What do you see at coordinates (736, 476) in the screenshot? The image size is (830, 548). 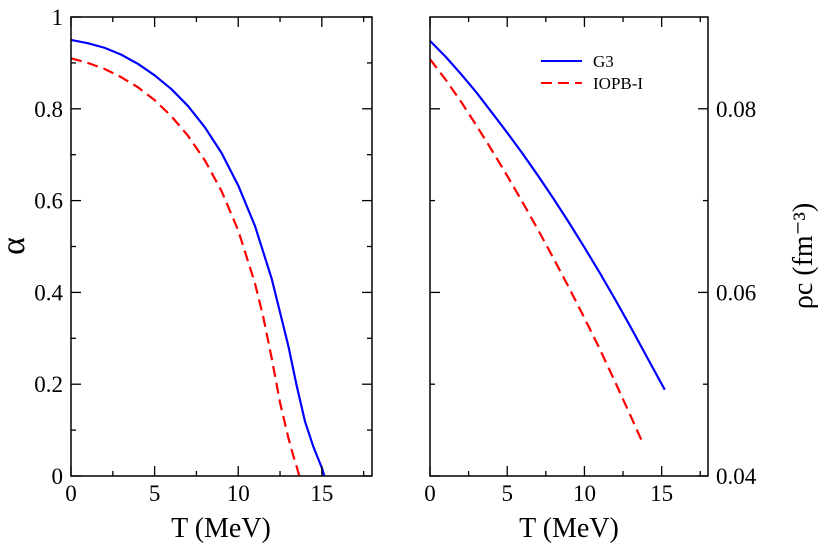 I see `right-y-tick-label: 0.04` at bounding box center [736, 476].